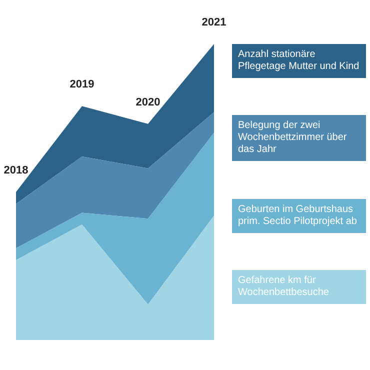  I want to click on x-tick-label: 2018, so click(16, 170).